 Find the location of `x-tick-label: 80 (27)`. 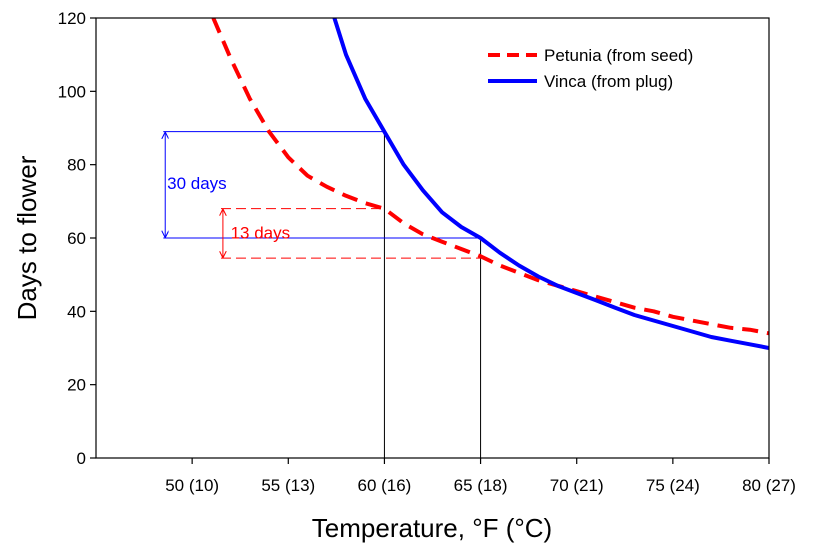

x-tick-label: 80 (27) is located at coordinates (769, 485).